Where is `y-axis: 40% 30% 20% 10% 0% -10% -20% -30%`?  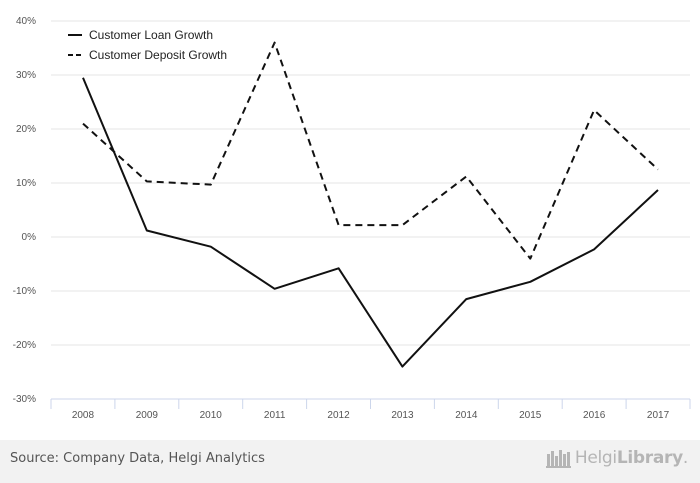
y-axis: 40% 30% 20% 10% 0% -10% -20% -30% is located at coordinates (24, 210).